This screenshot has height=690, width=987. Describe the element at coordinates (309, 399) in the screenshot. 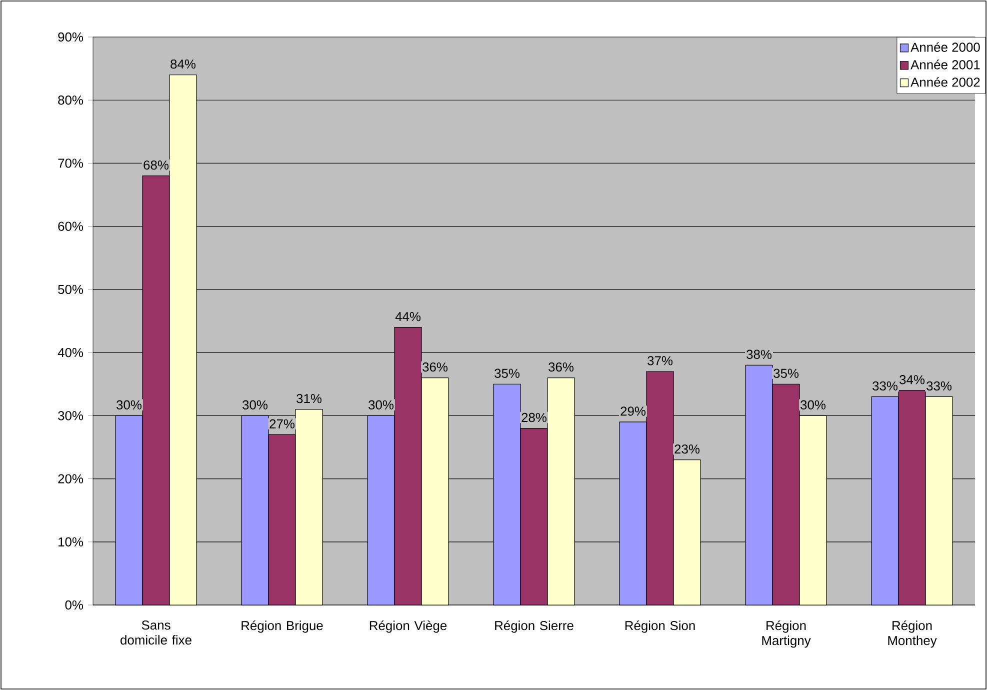

I see `data-label: 31%` at that location.